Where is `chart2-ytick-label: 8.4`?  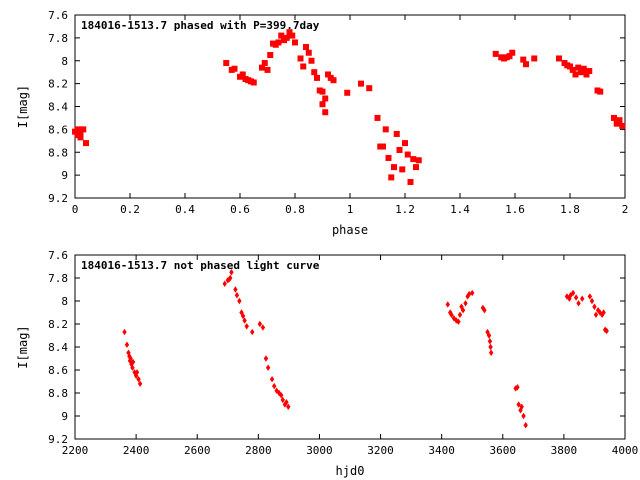 chart2-ytick-label: 8.4 is located at coordinates (58, 347).